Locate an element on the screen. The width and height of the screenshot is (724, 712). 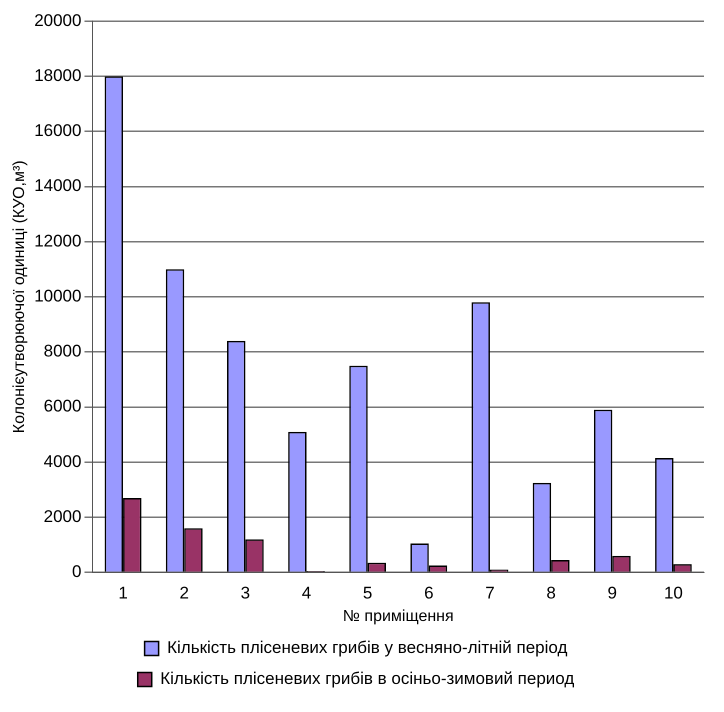
x-tick-label: 10 is located at coordinates (673, 592).